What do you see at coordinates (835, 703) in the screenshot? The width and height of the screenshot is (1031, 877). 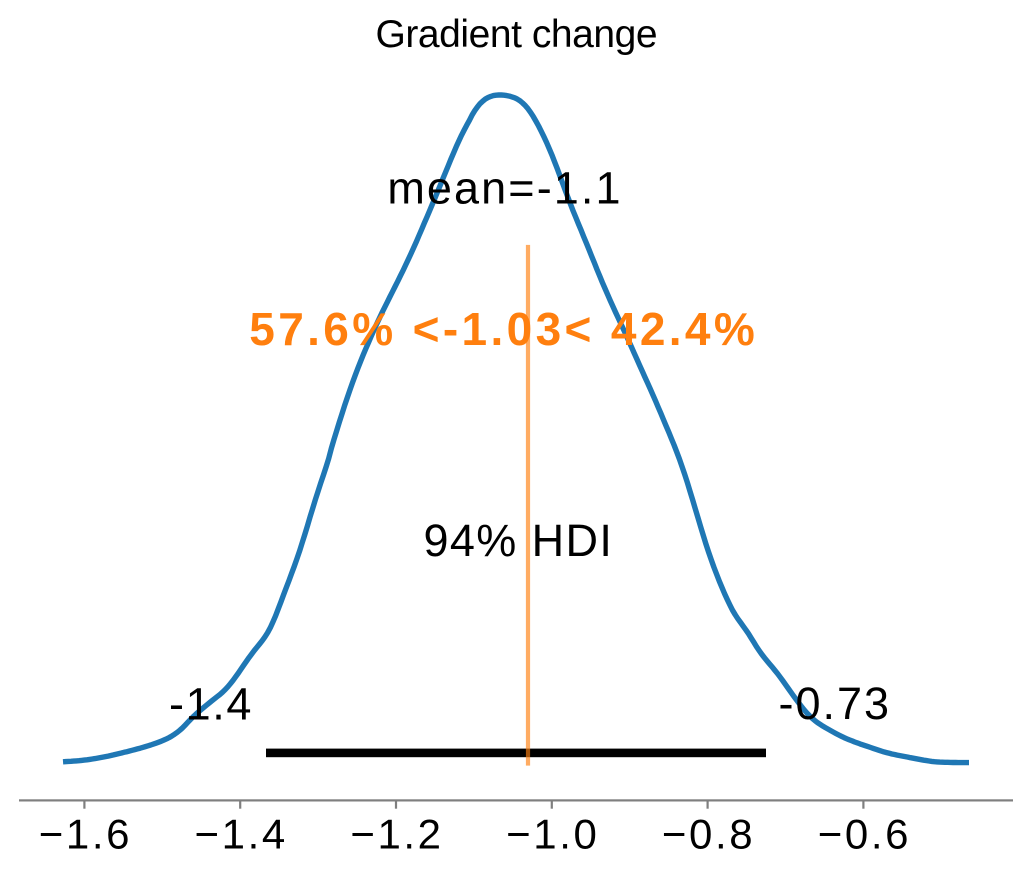 I see `svg-text: -0.73` at bounding box center [835, 703].